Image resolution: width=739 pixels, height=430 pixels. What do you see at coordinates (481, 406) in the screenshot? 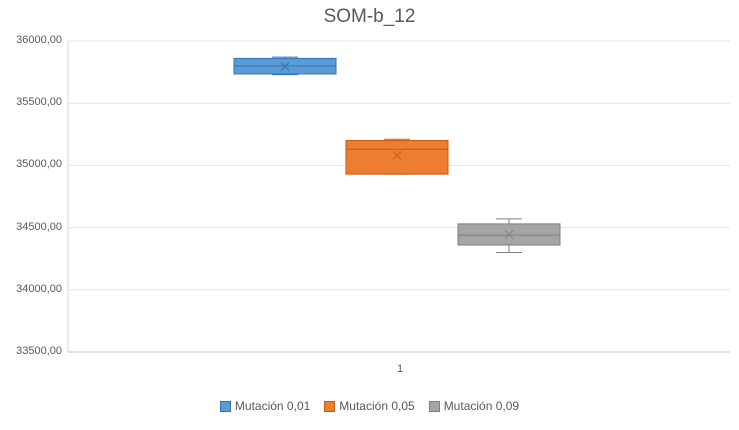
I see `legend-label-3: Mutación 0,09` at bounding box center [481, 406].